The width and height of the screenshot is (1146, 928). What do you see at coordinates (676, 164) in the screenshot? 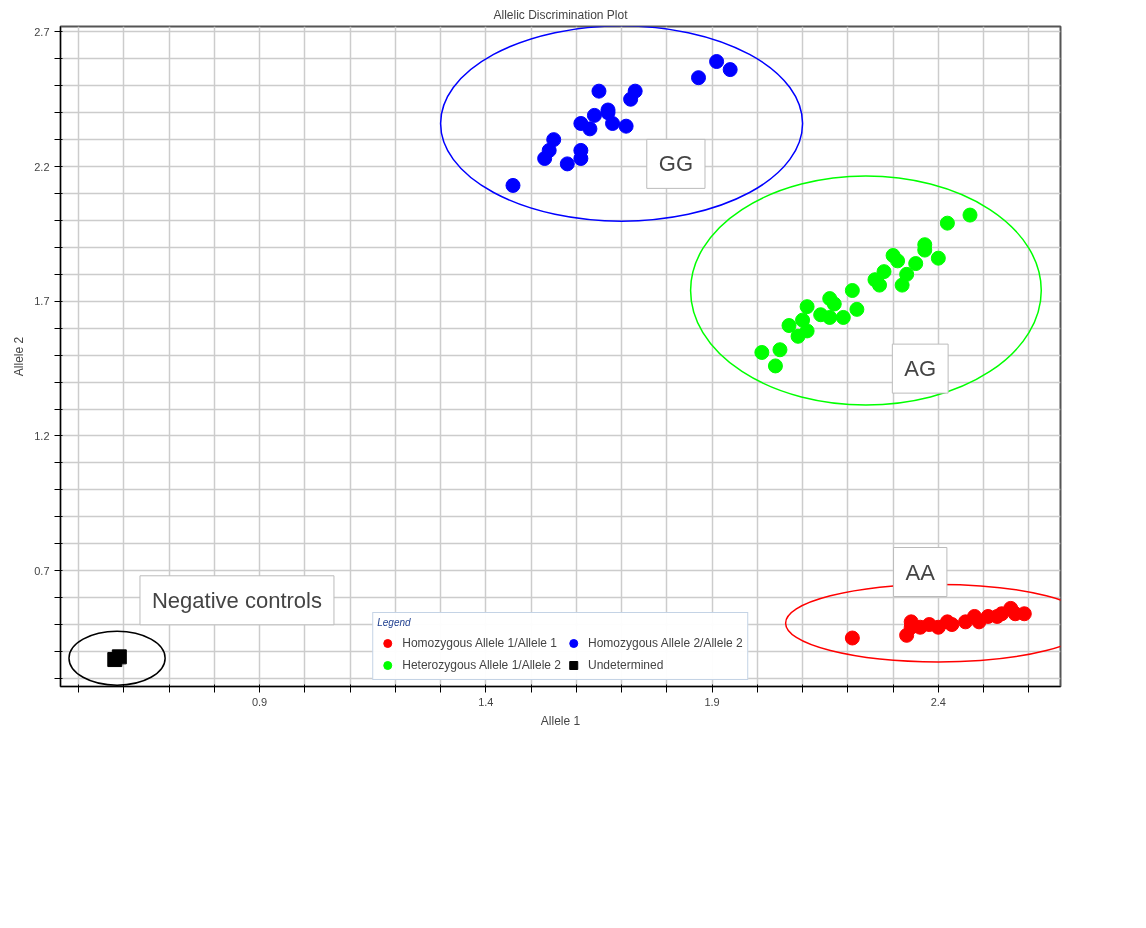
I see `annotation: GG` at bounding box center [676, 164].